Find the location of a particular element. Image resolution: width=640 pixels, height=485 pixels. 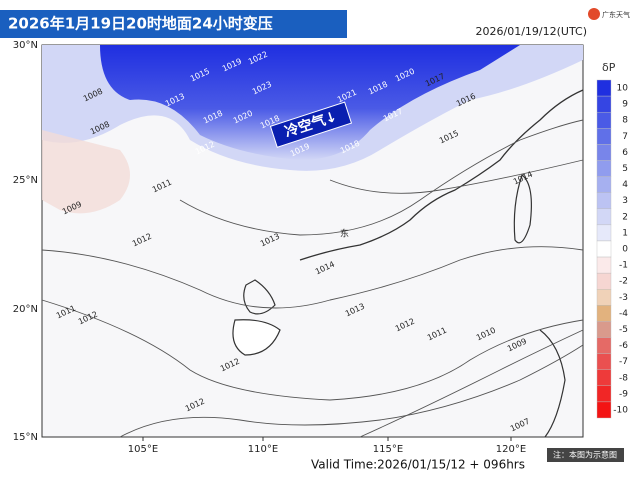

colorbar-label: 8 is located at coordinates (625, 121).